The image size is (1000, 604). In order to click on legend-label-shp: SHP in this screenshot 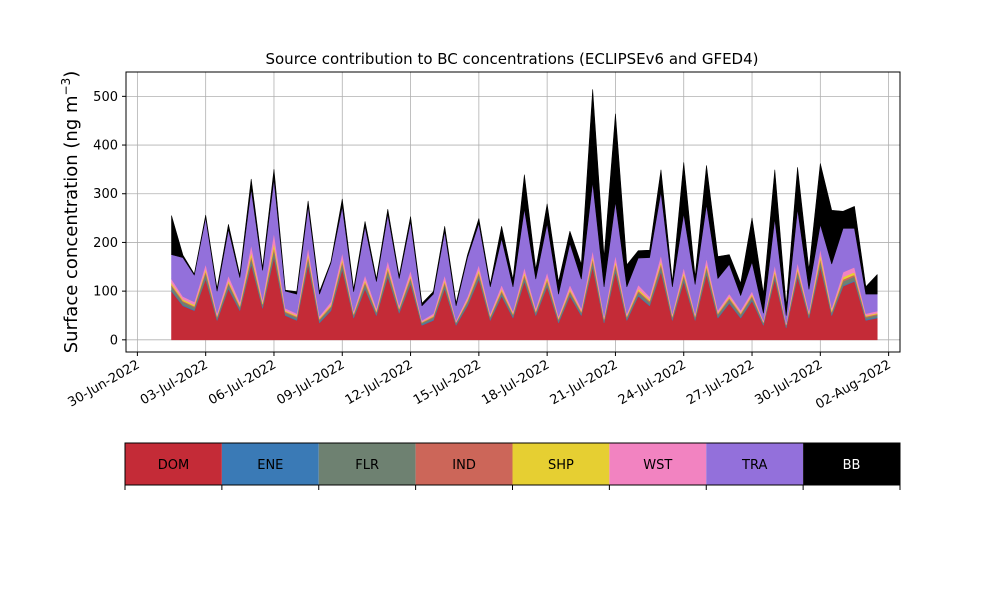, I will do `click(561, 465)`.